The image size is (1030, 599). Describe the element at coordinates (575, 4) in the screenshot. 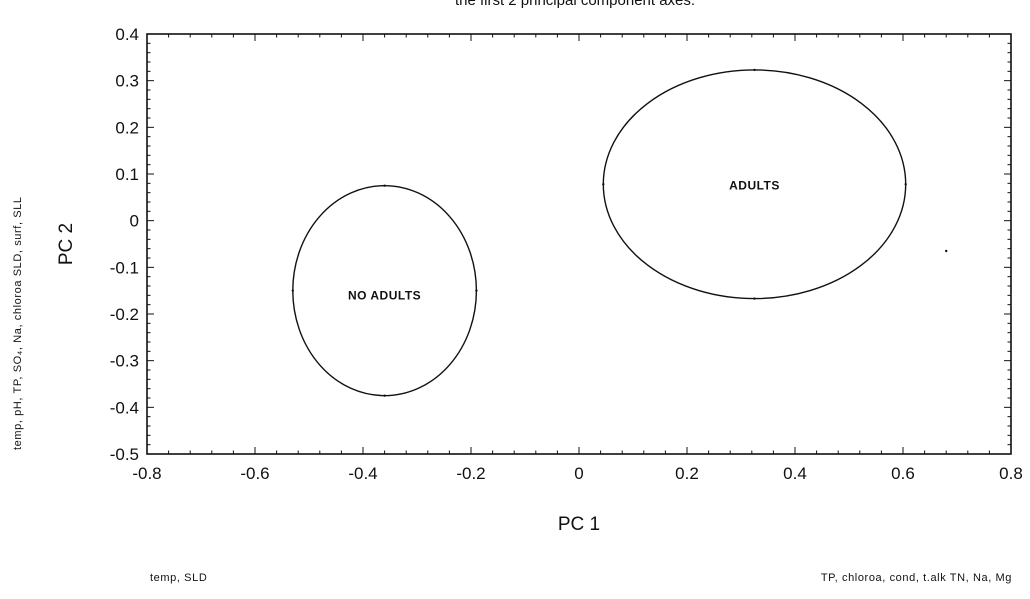

I see `chart-title: the first 2 principal component axes.` at that location.